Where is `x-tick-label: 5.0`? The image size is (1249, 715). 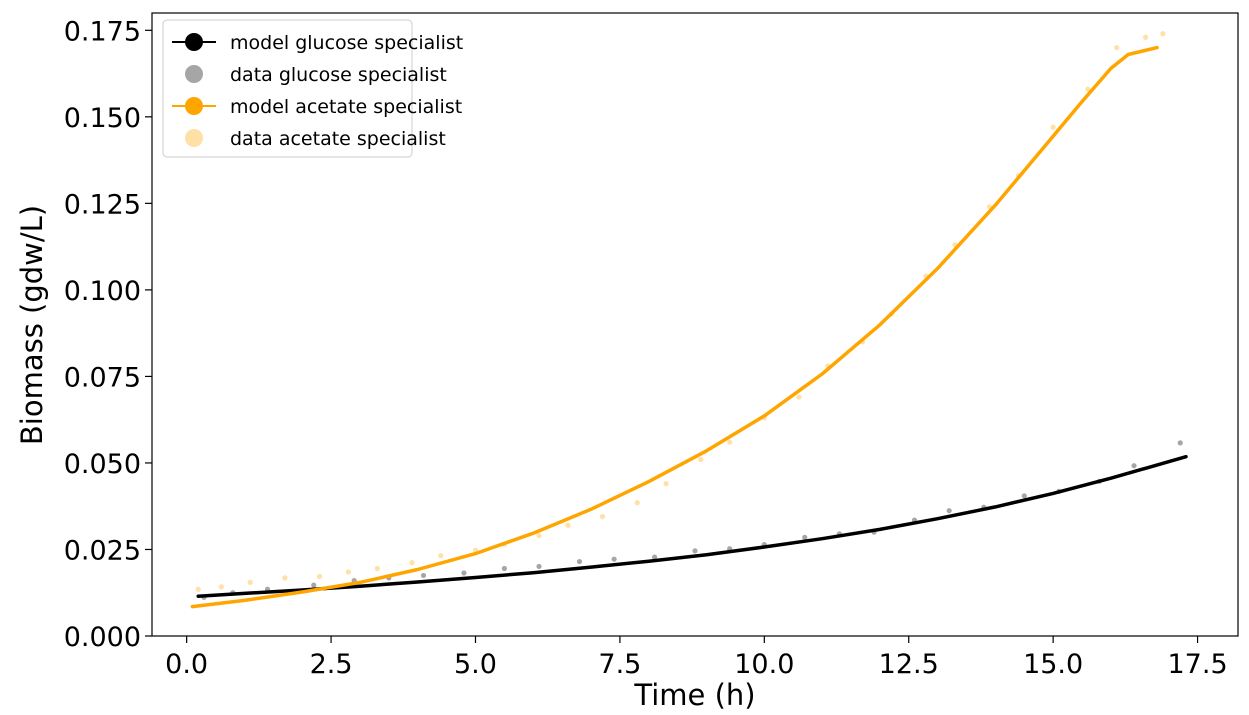 x-tick-label: 5.0 is located at coordinates (475, 664).